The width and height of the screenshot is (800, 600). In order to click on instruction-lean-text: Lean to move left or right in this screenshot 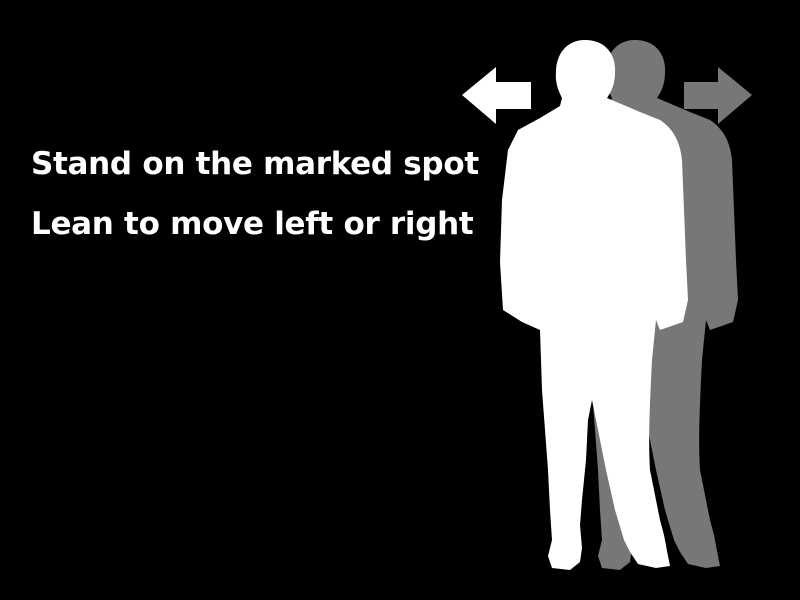, I will do `click(252, 224)`.